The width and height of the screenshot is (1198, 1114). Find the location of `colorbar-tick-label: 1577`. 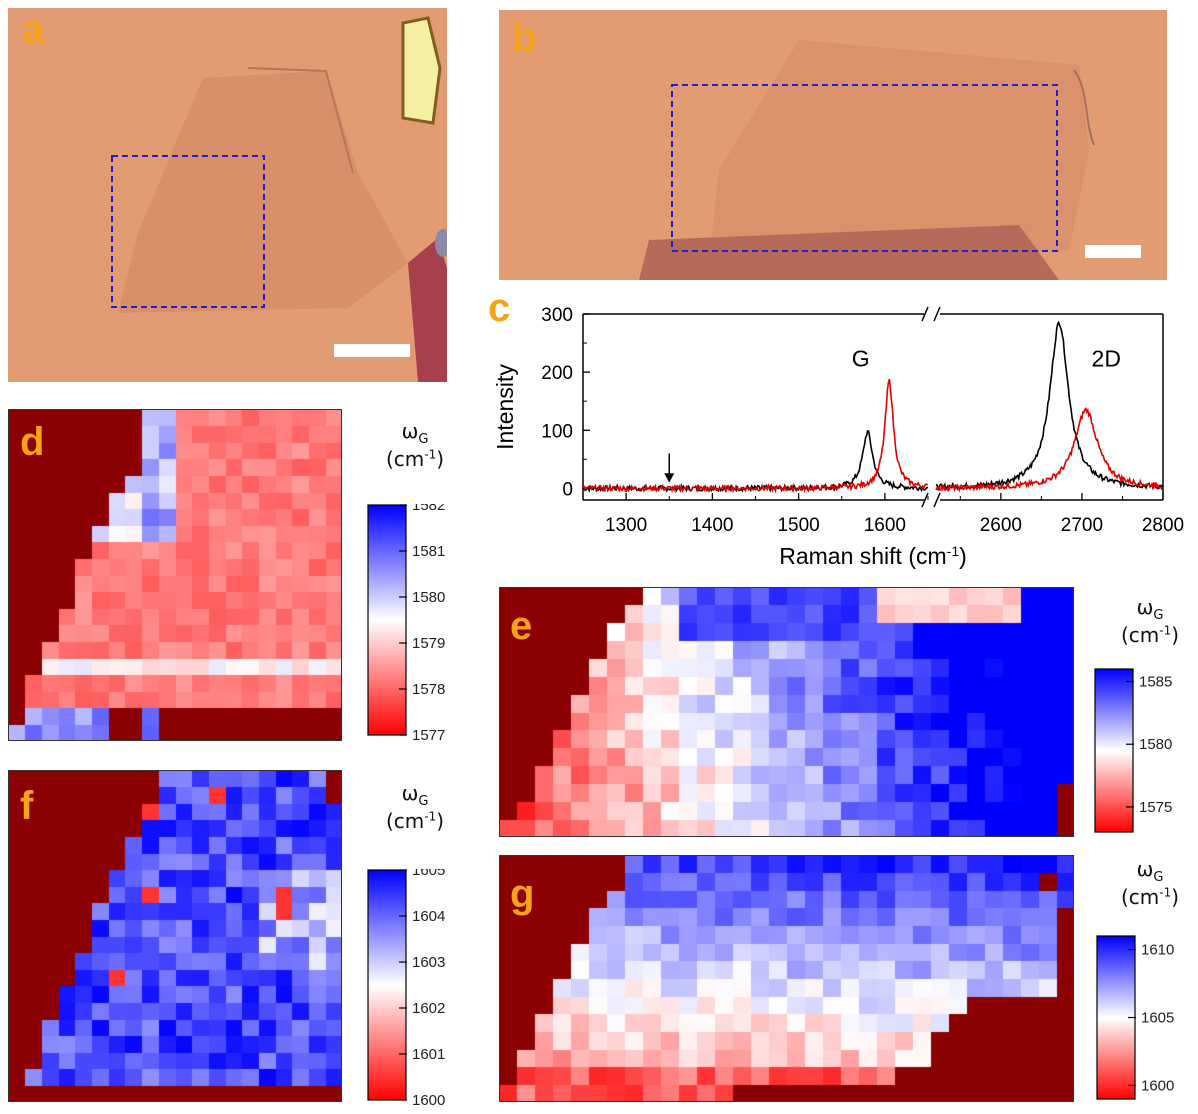

colorbar-tick-label: 1577 is located at coordinates (428, 735).